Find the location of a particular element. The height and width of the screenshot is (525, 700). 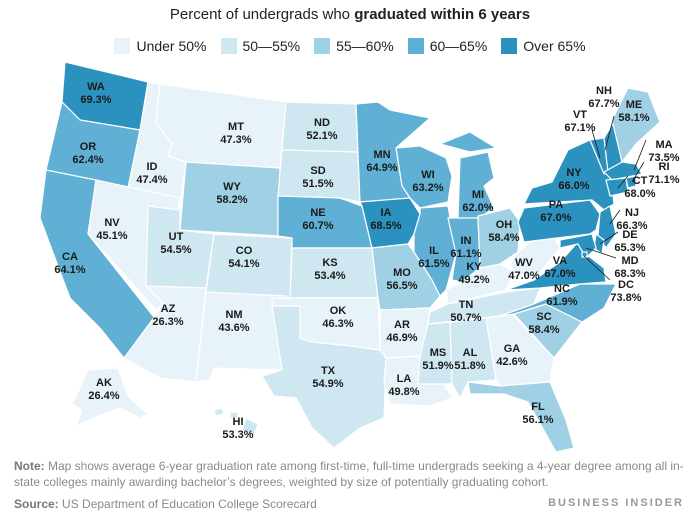

state-value: 64.1% is located at coordinates (69, 270).